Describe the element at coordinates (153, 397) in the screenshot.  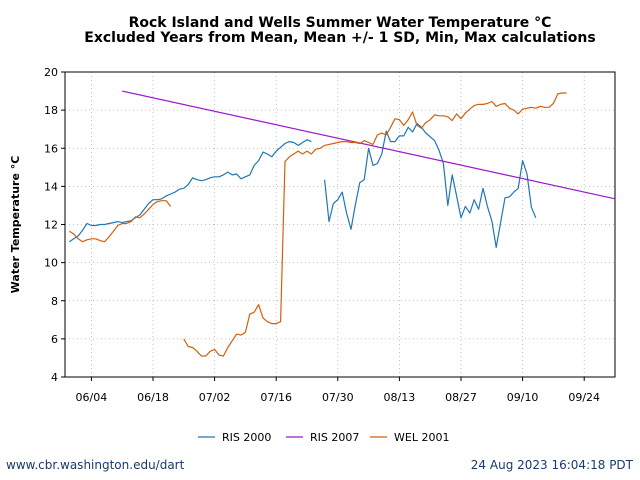
I see `x-tick-label: 06/18` at that location.